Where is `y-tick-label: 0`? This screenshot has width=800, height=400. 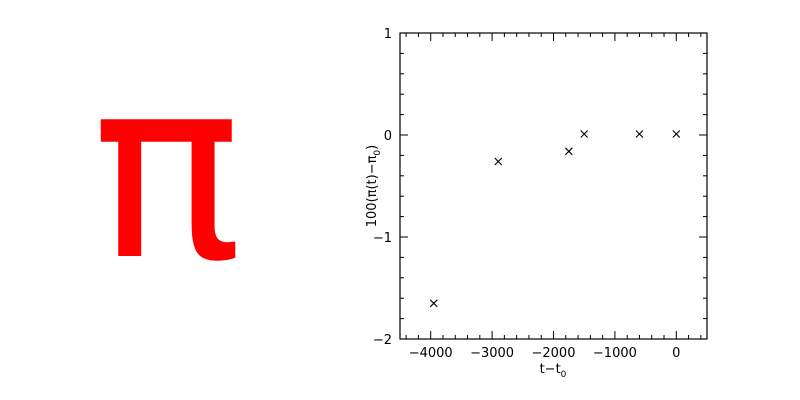
y-tick-label: 0 is located at coordinates (388, 136).